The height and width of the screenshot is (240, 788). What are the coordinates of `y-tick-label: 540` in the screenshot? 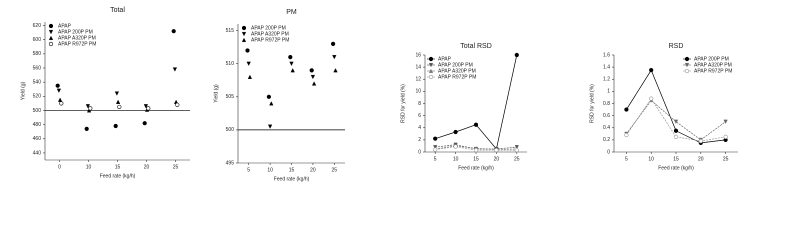 It's located at (37, 82).